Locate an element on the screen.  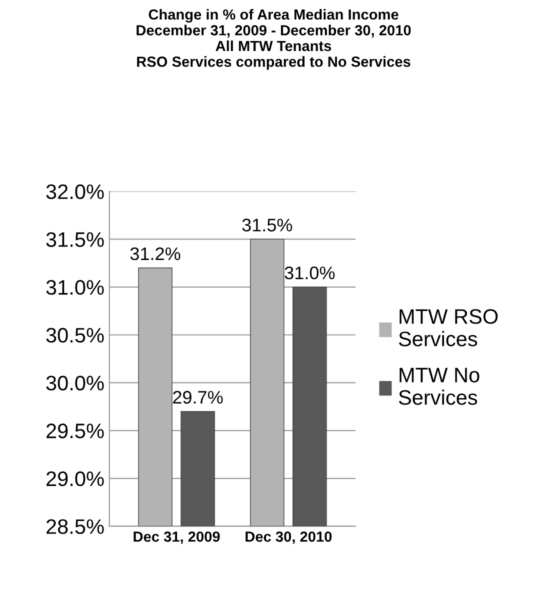
data-label: 31.5% is located at coordinates (267, 225).